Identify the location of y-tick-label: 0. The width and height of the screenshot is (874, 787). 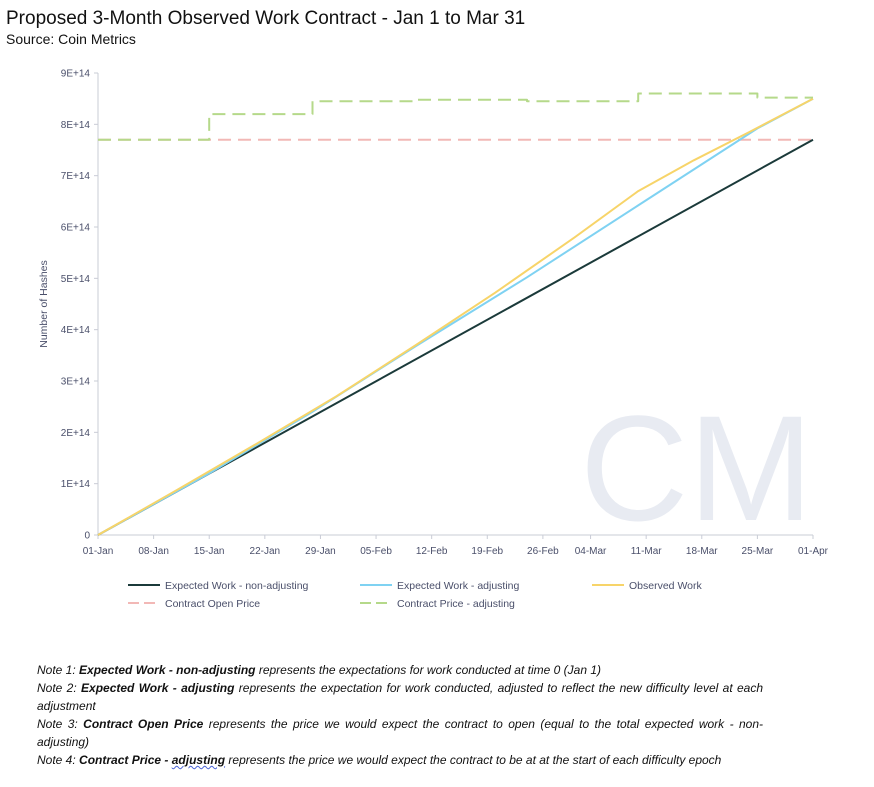
(87, 536).